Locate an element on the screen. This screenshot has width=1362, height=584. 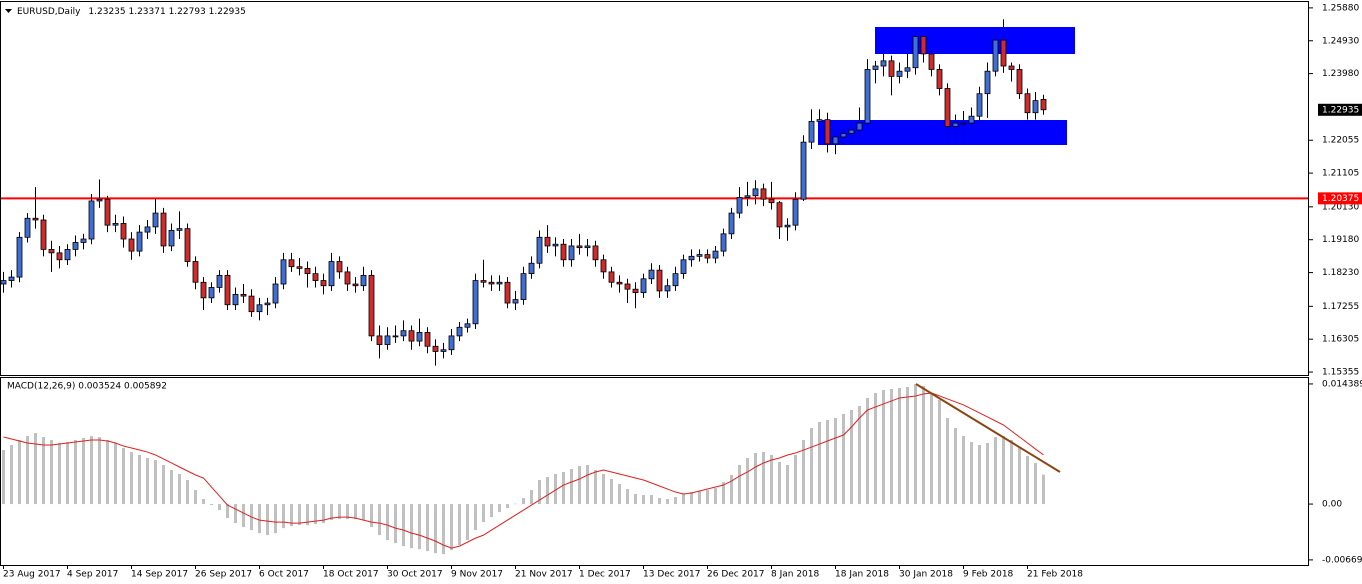
y-tick-label: 1.22055 is located at coordinates (1340, 141).